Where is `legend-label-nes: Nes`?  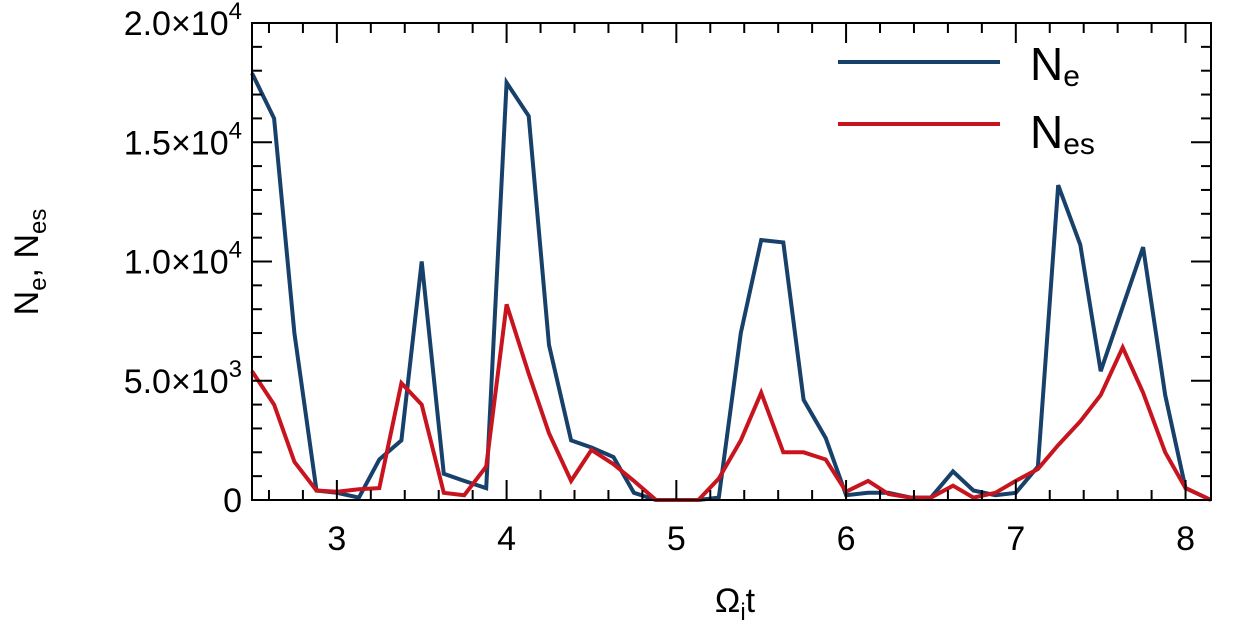 legend-label-nes: Nes is located at coordinates (1062, 133).